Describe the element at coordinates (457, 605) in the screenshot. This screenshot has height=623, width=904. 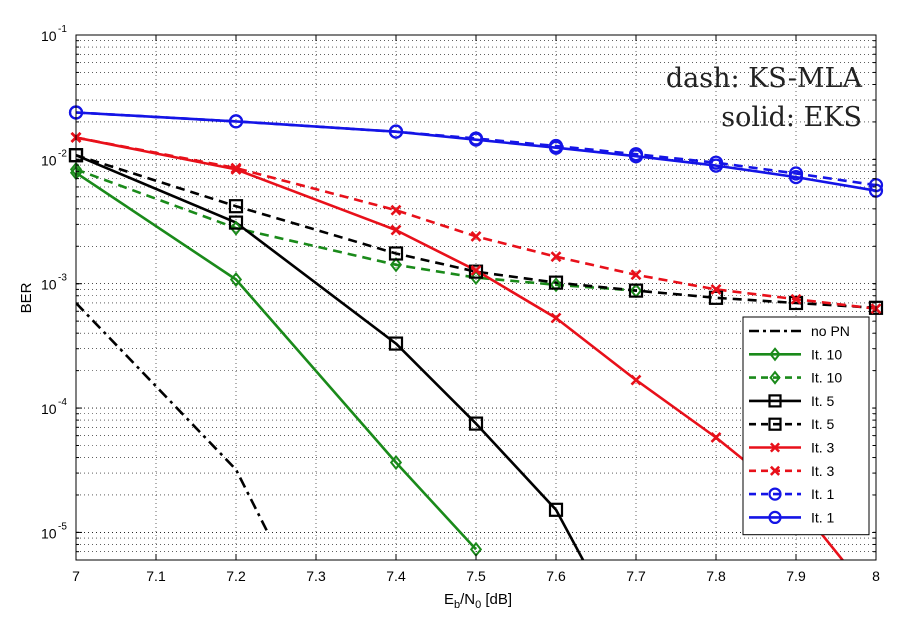
I see `x-axis-label-sub-b: b` at that location.